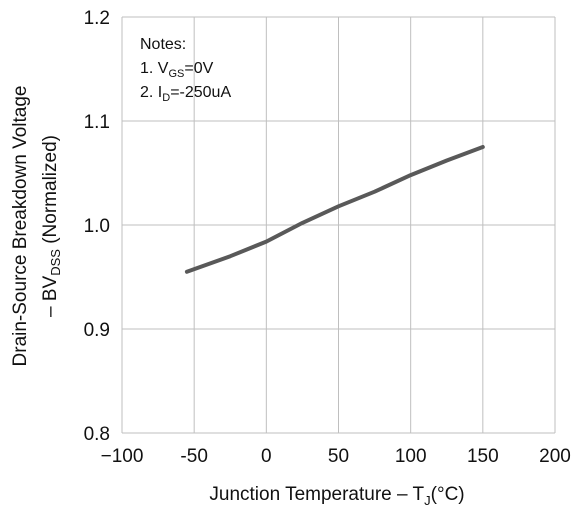 This screenshot has height=511, width=577. What do you see at coordinates (411, 456) in the screenshot?
I see `x-tick-label: 100` at bounding box center [411, 456].